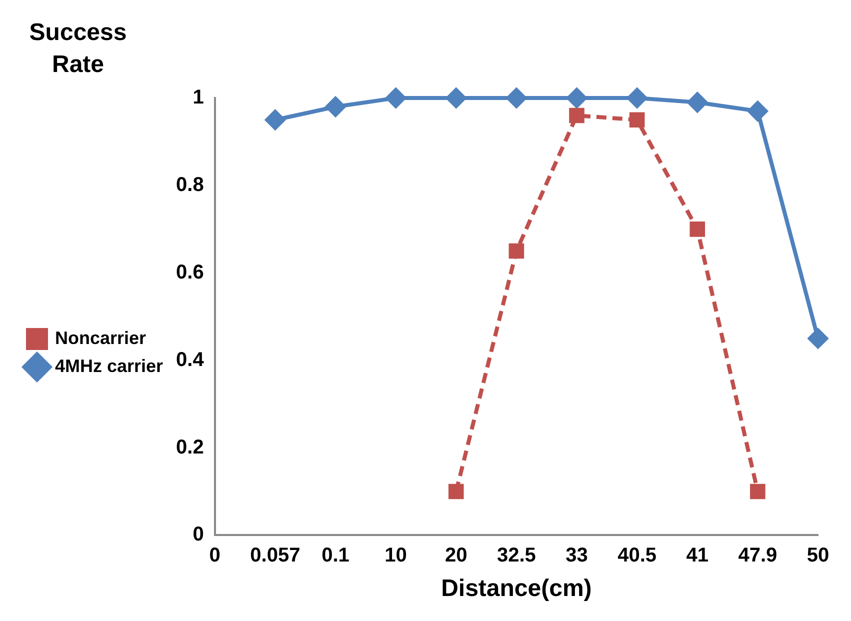  Describe the element at coordinates (198, 535) in the screenshot. I see `y-tick-label: 0` at that location.